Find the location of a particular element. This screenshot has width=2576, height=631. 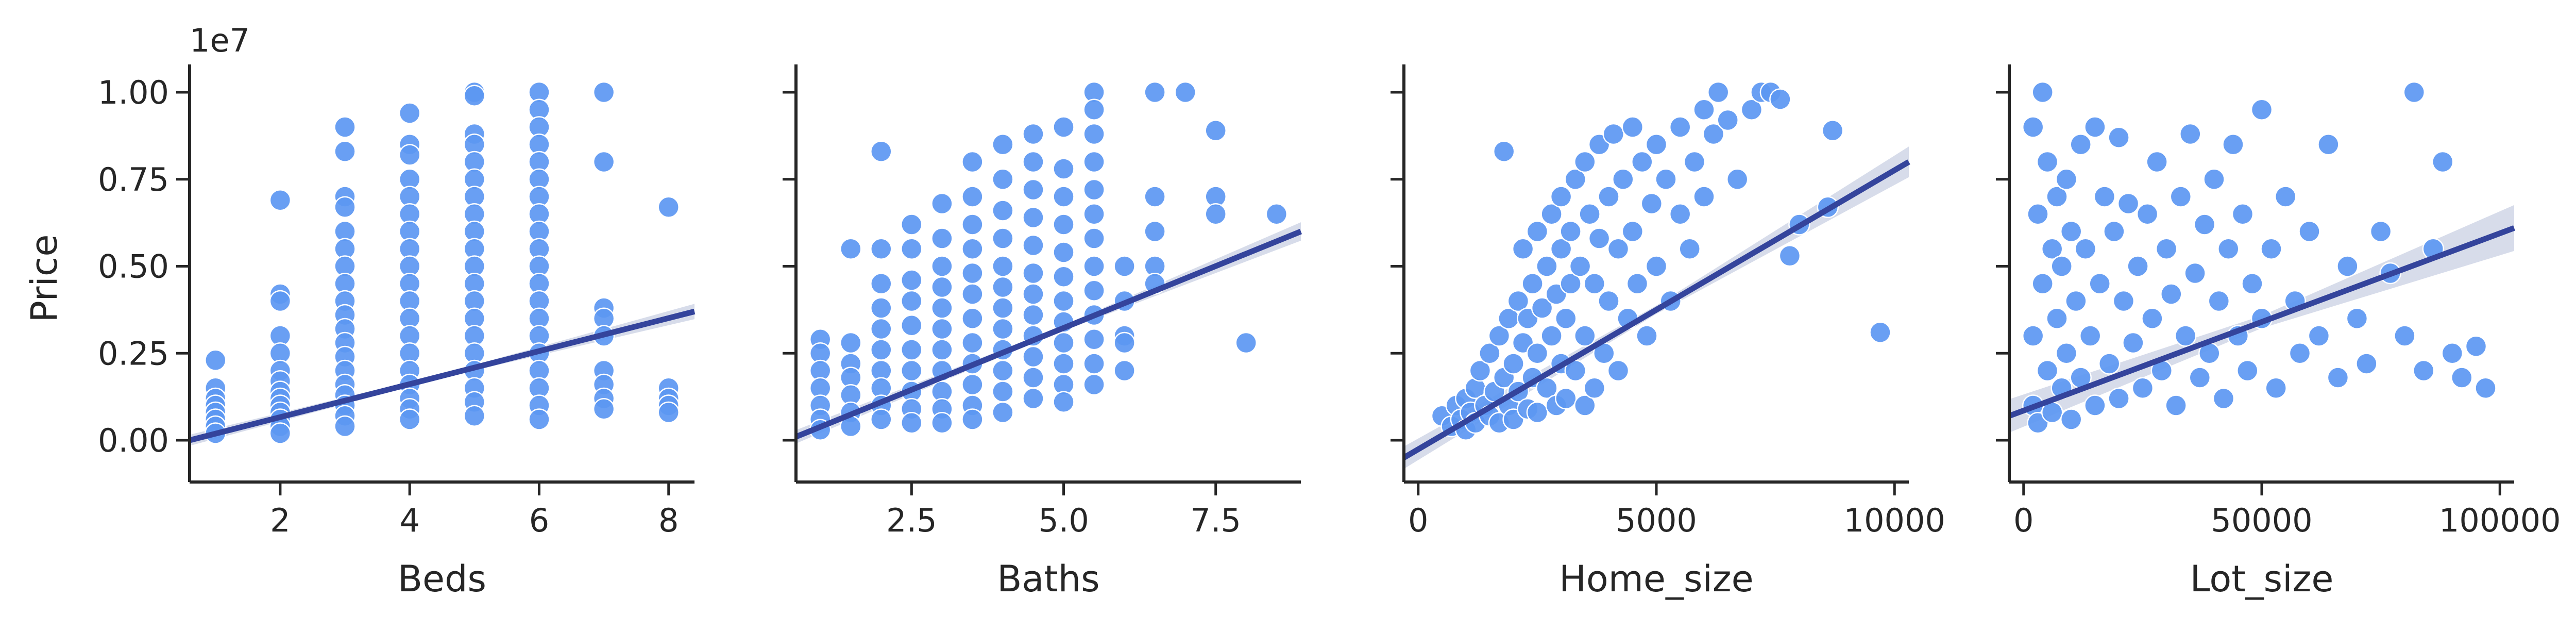

x-axis-label: Beds is located at coordinates (442, 579).